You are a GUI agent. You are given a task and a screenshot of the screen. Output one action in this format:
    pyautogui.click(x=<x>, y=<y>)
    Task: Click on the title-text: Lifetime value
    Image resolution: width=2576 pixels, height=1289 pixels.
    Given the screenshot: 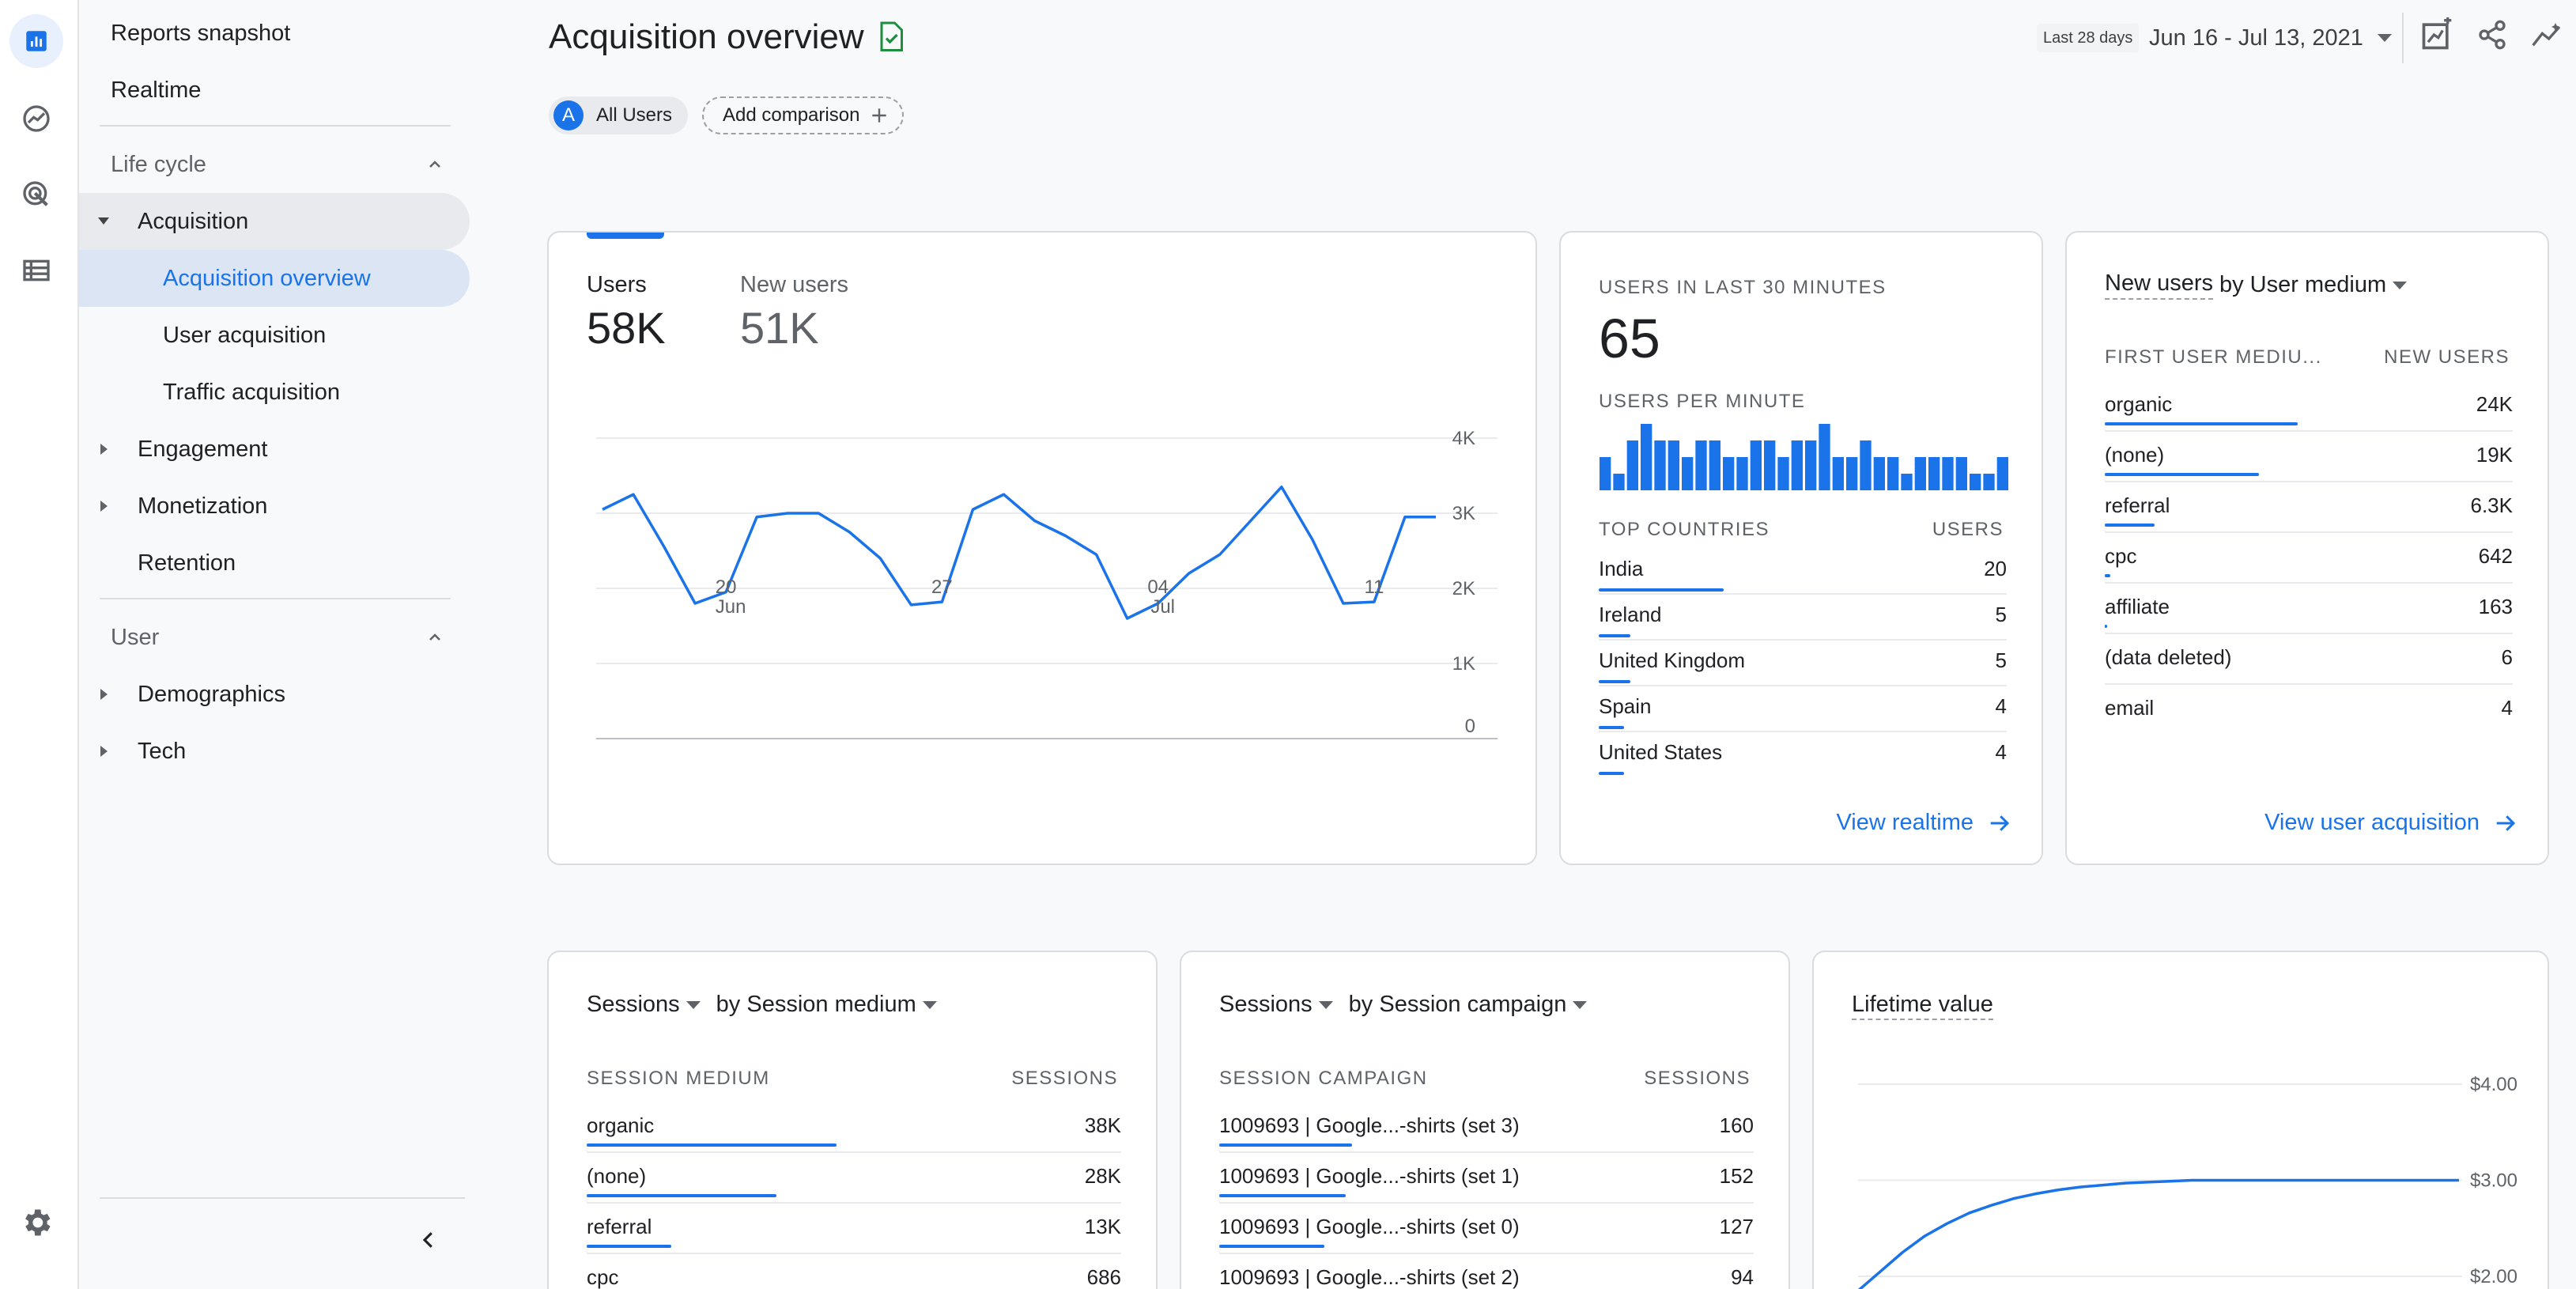 What is the action you would take?
    pyautogui.click(x=1922, y=1006)
    